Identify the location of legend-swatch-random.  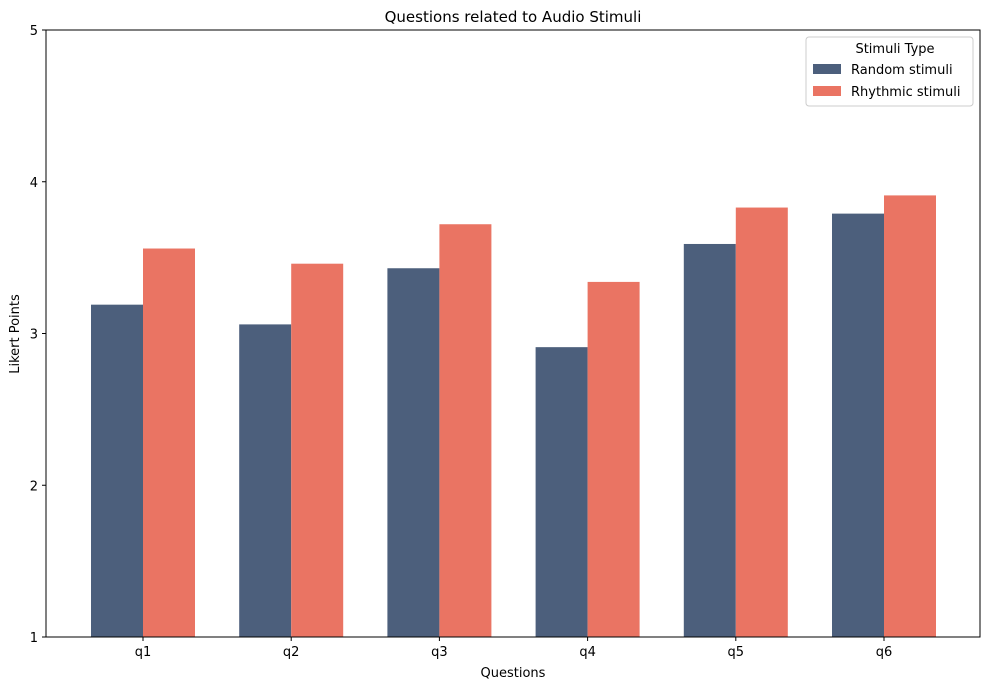
(827, 69).